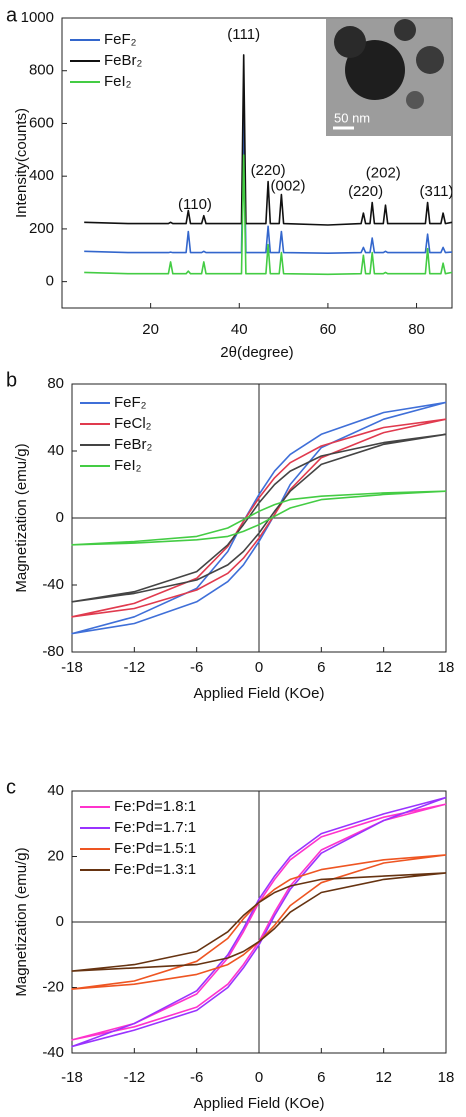 This screenshot has width=466, height=1117. I want to click on y-axis-label: Intensity(counts), so click(21, 163).